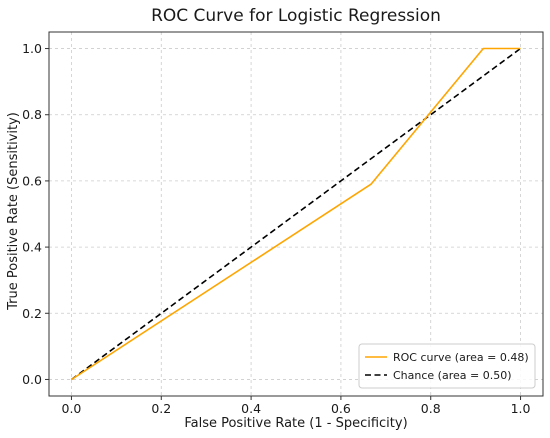  What do you see at coordinates (341, 408) in the screenshot?
I see `x-tick-label: 0.6` at bounding box center [341, 408].